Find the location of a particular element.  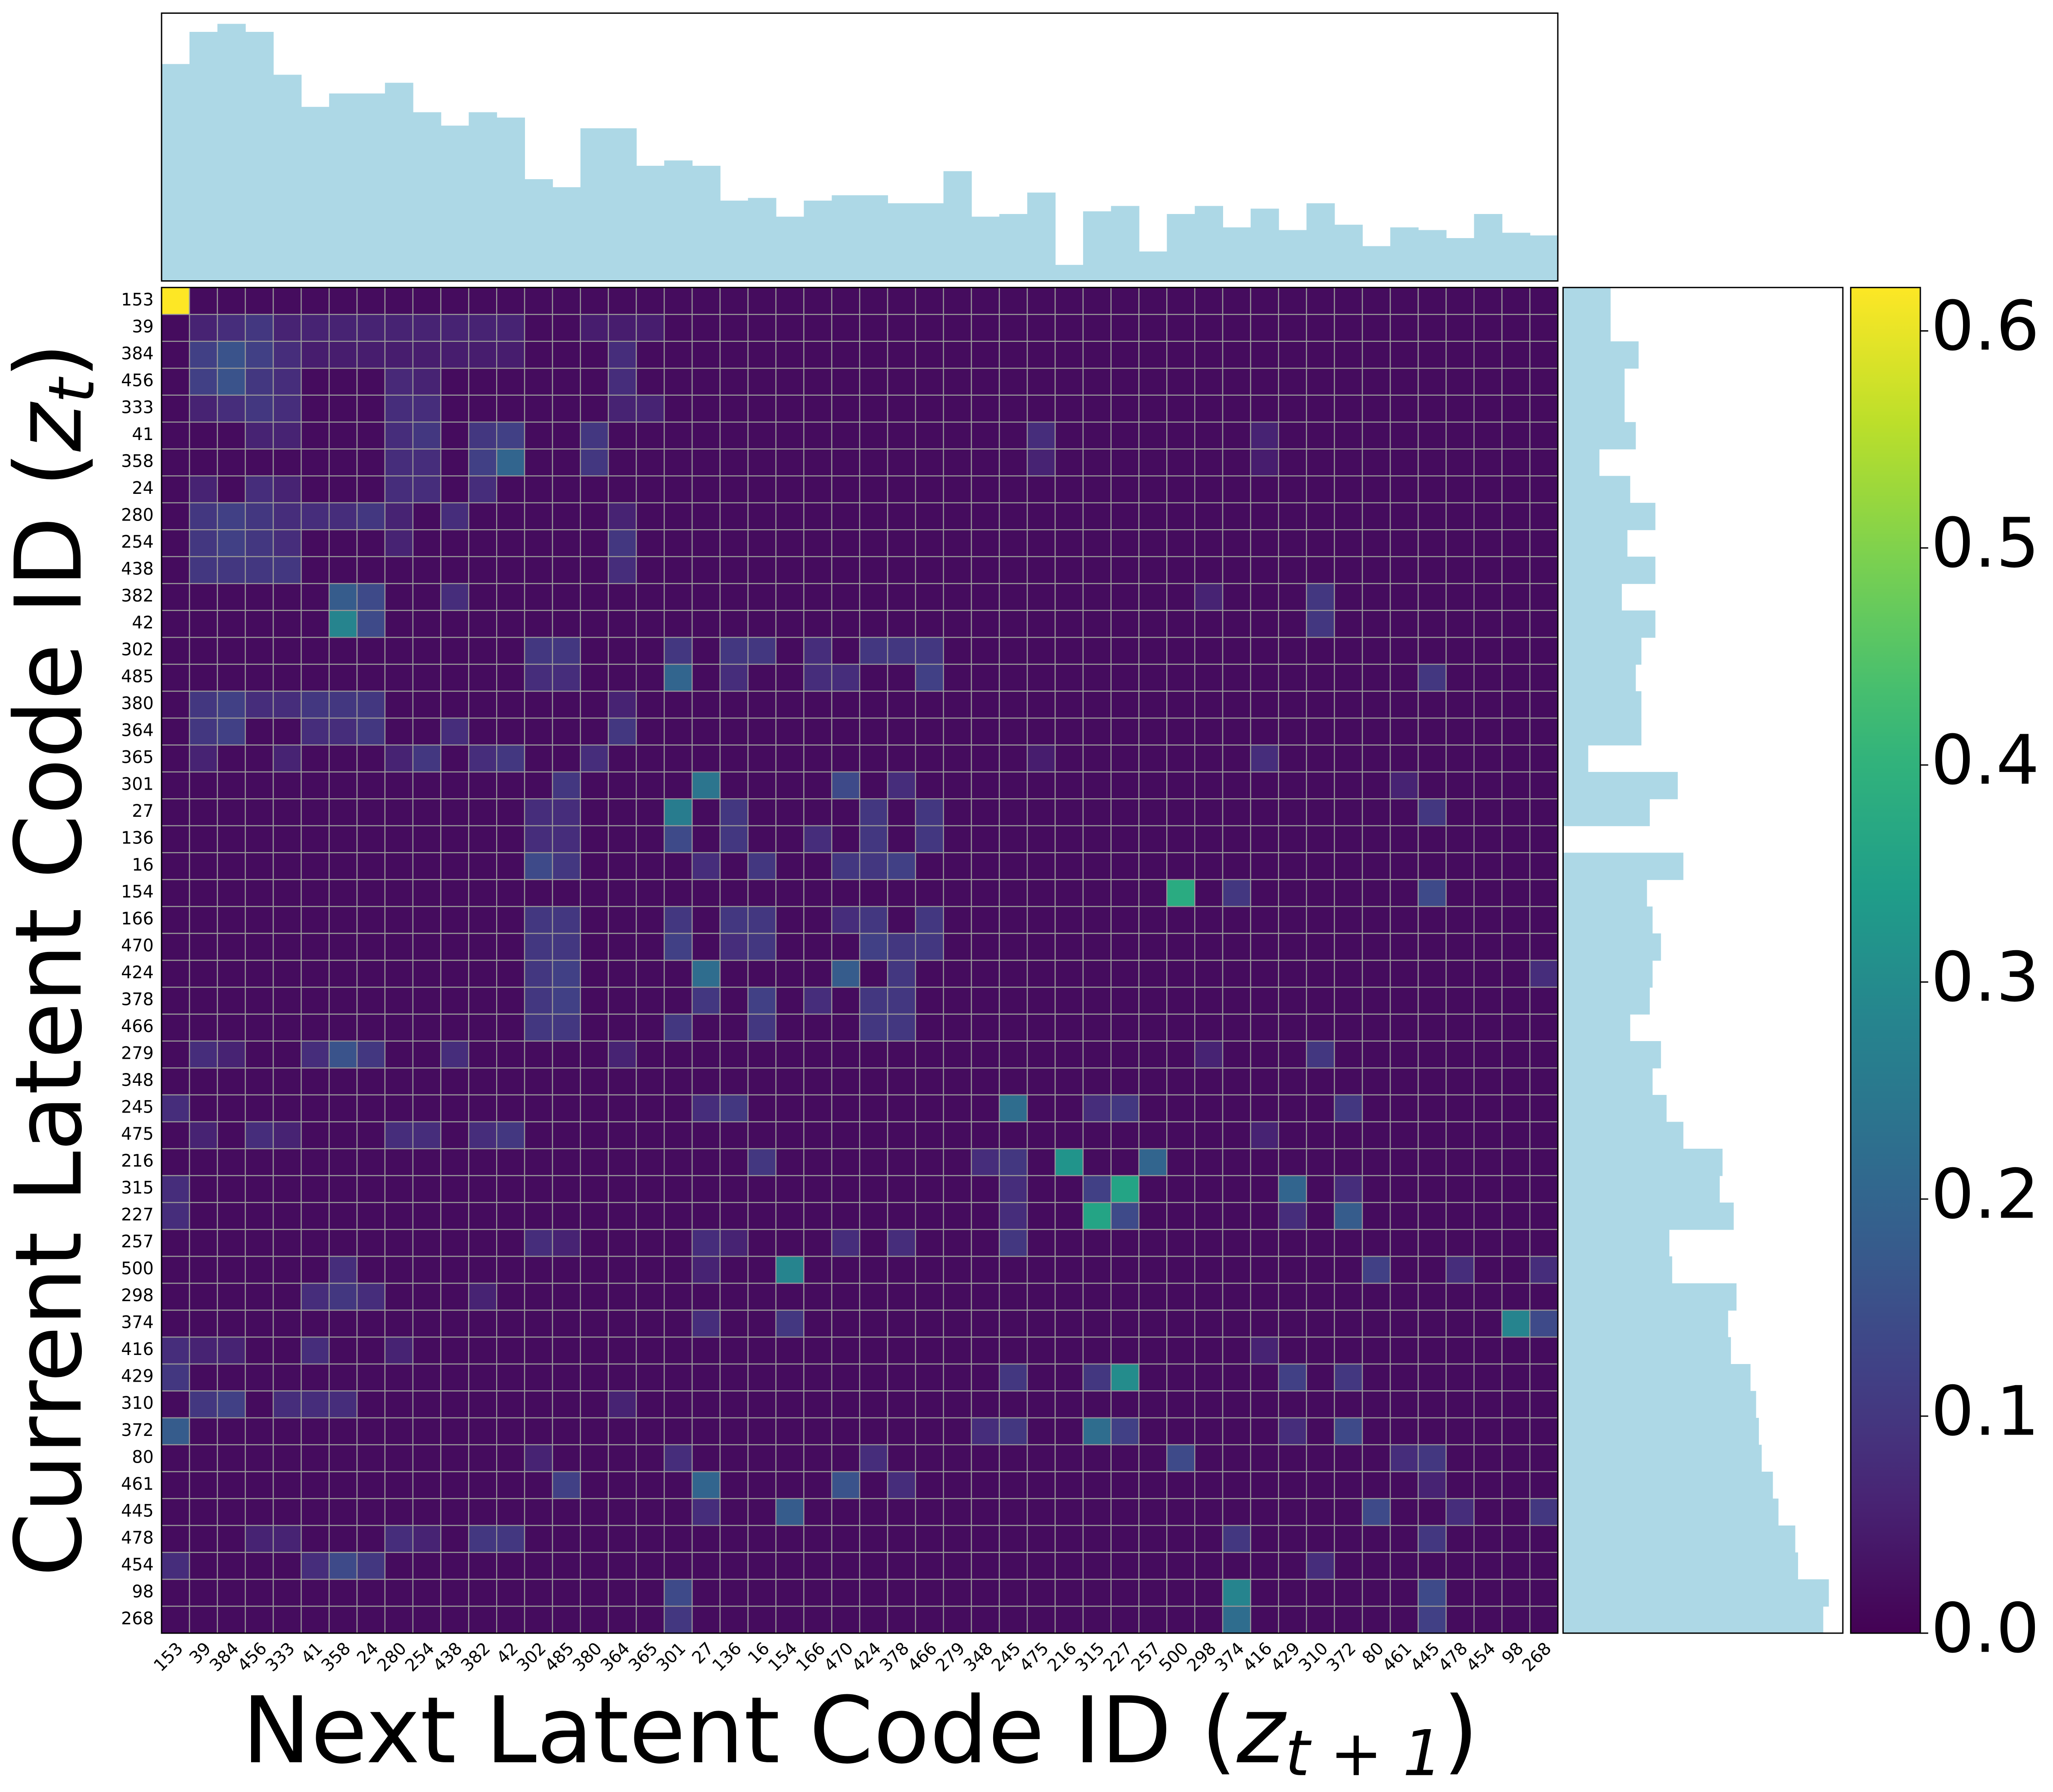

x-label-text: Next Latent Code ID ( is located at coordinates (739, 1730).